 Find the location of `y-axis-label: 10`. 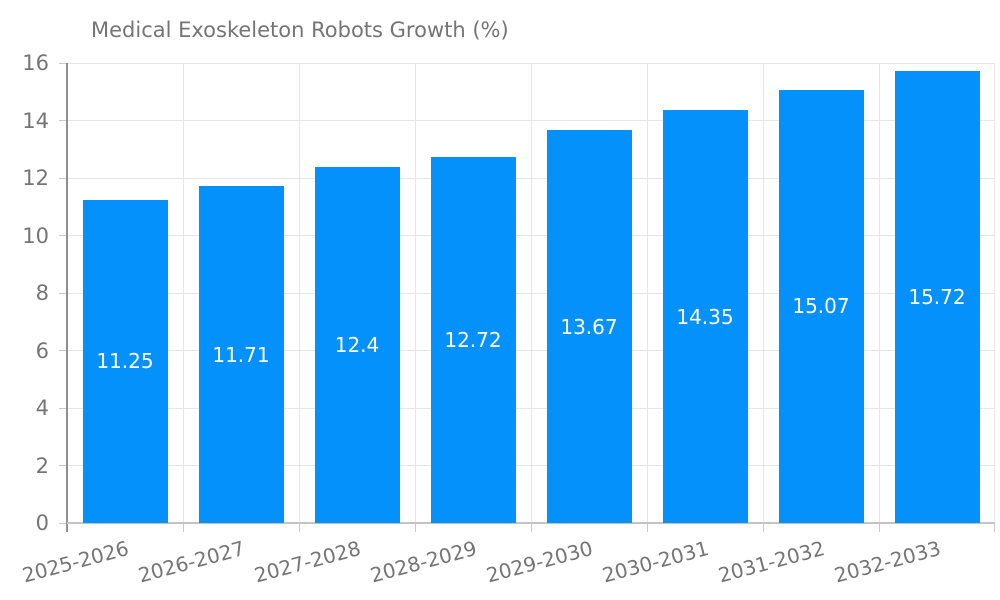

y-axis-label: 10 is located at coordinates (35, 235).